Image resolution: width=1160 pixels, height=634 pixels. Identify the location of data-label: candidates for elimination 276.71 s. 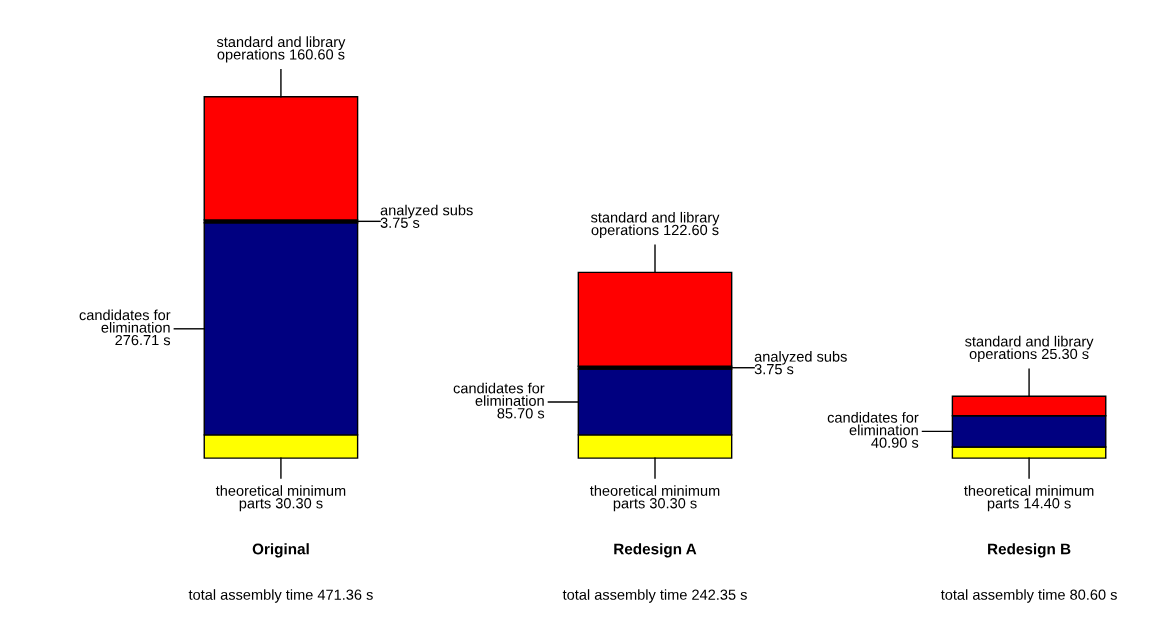
(125, 327).